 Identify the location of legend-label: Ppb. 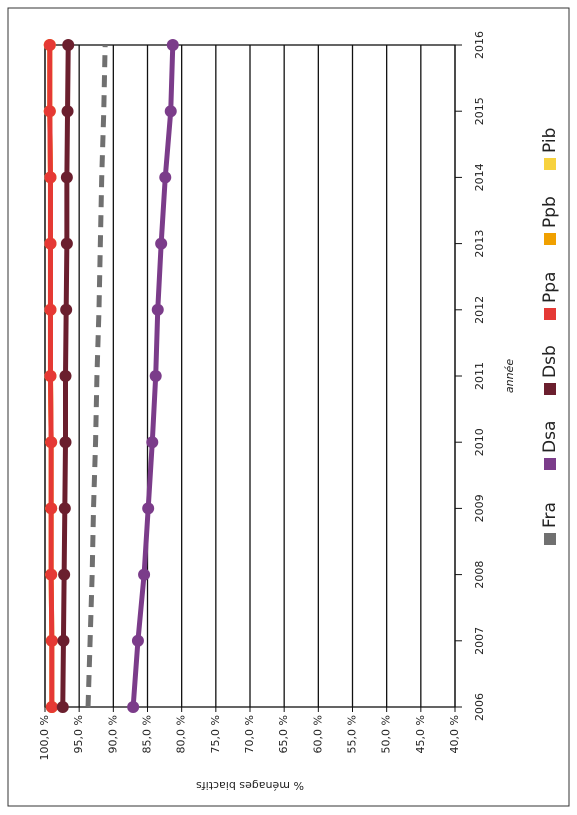
(550, 212).